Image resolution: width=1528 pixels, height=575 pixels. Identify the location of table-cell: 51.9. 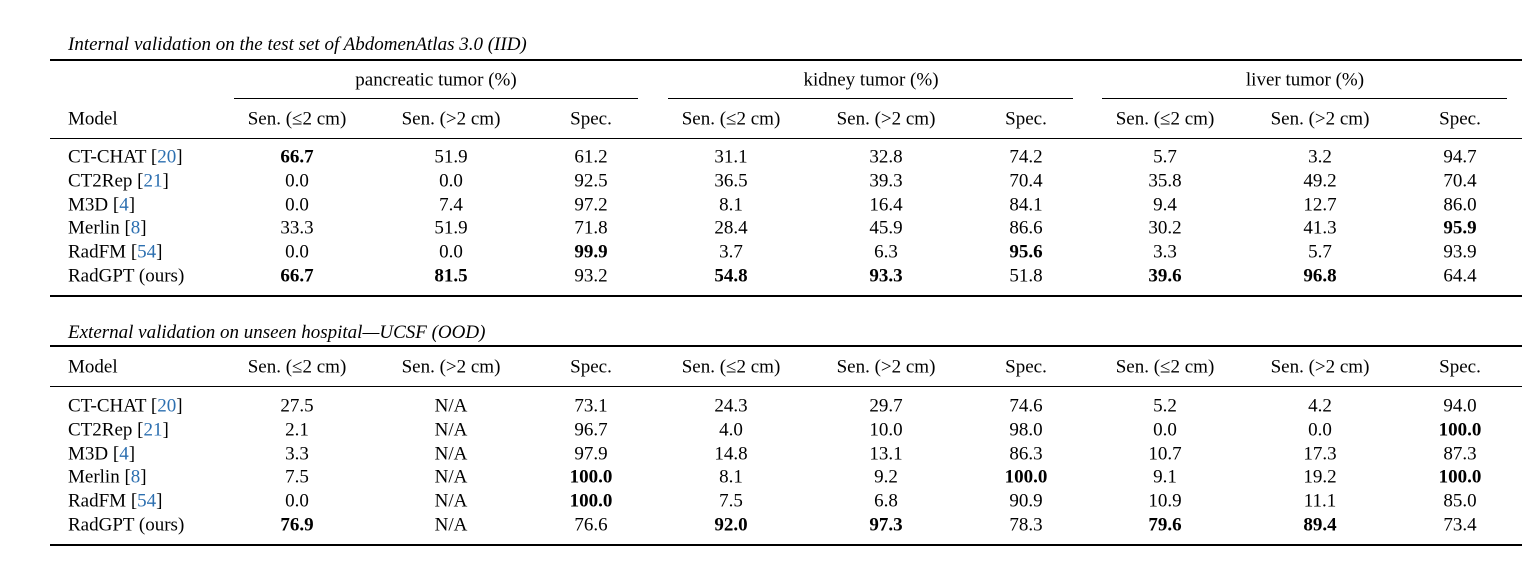
(451, 228).